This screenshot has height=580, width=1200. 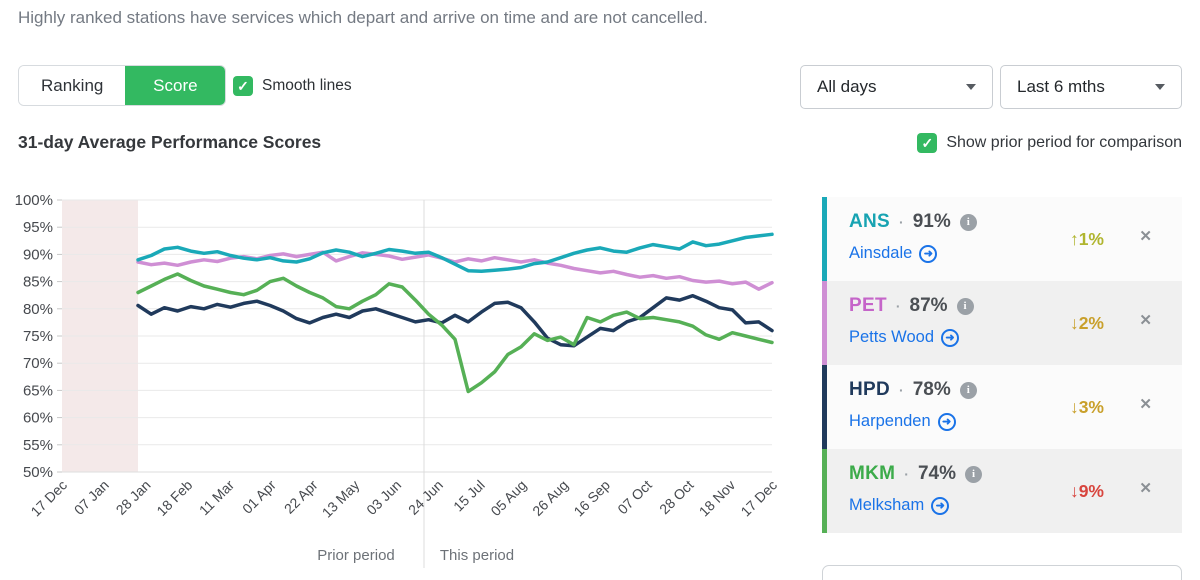 I want to click on chart-title: 31-day Average Performance Scores, so click(x=170, y=142).